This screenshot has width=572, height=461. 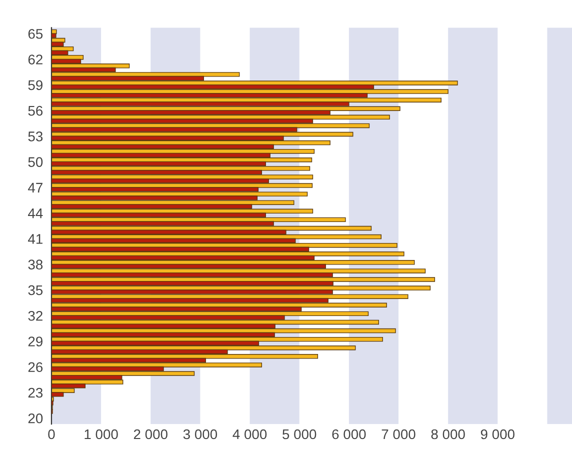 I want to click on y-tick-label: 35, so click(x=35, y=290).